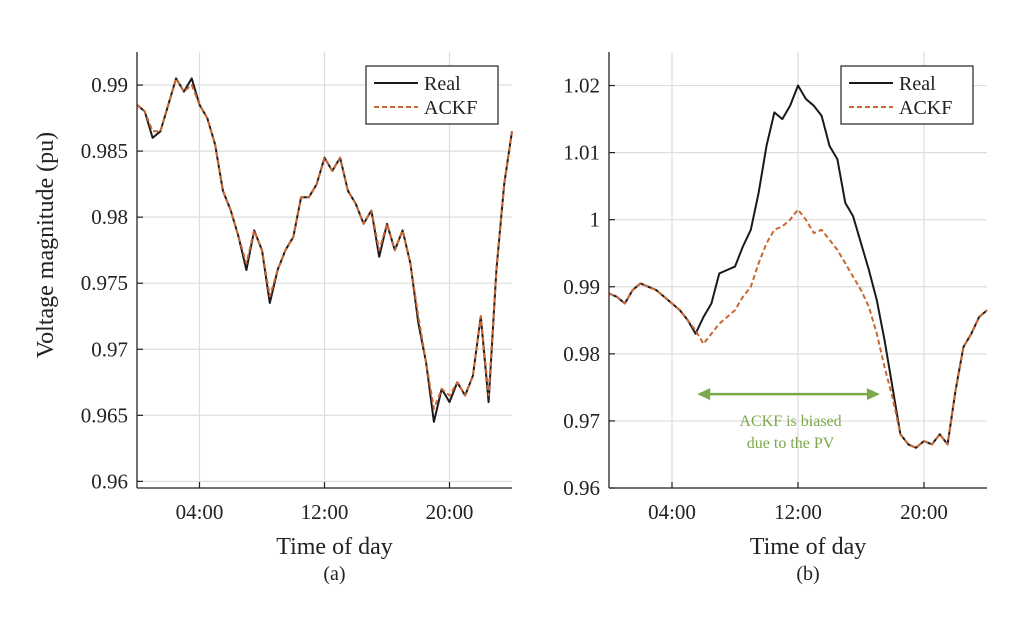  What do you see at coordinates (581, 86) in the screenshot?
I see `y-tick-label: 1.02` at bounding box center [581, 86].